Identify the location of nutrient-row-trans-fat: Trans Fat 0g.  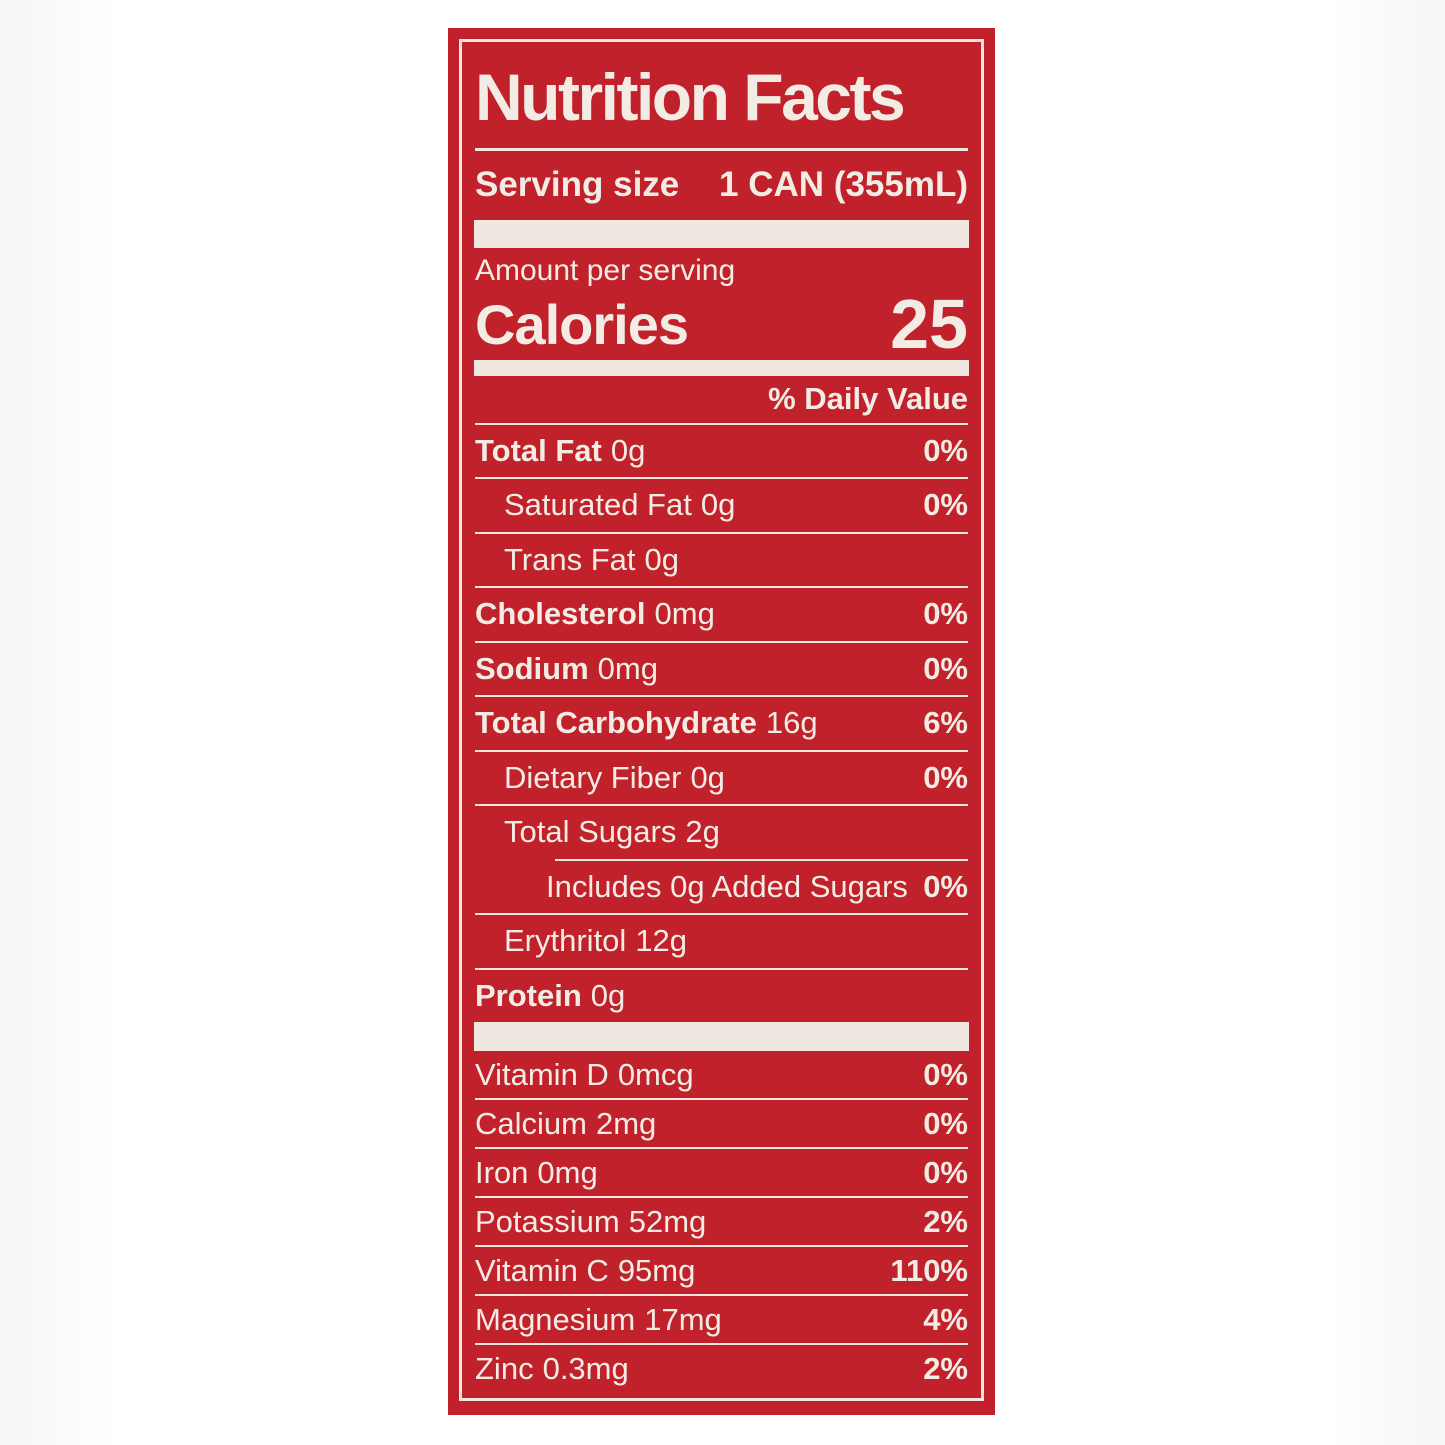
(721, 560).